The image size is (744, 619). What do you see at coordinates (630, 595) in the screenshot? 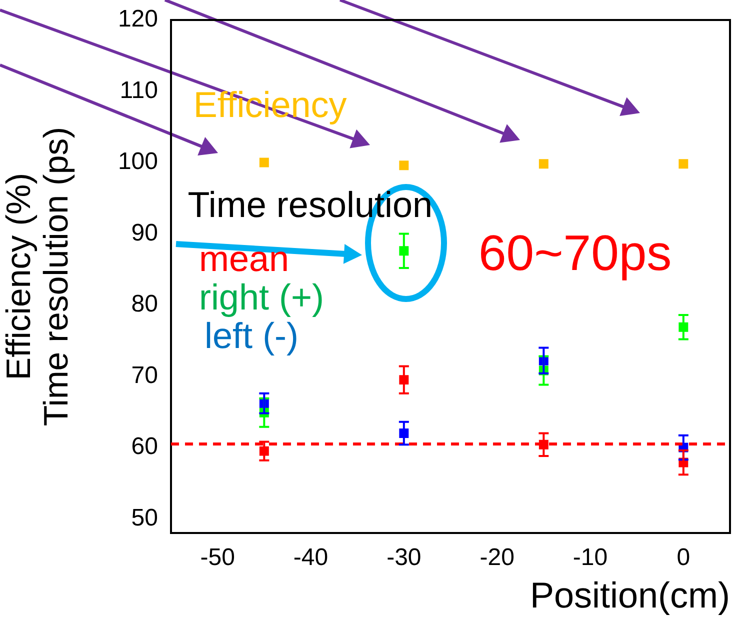
I see `x-axis-title: Position(cm)` at bounding box center [630, 595].